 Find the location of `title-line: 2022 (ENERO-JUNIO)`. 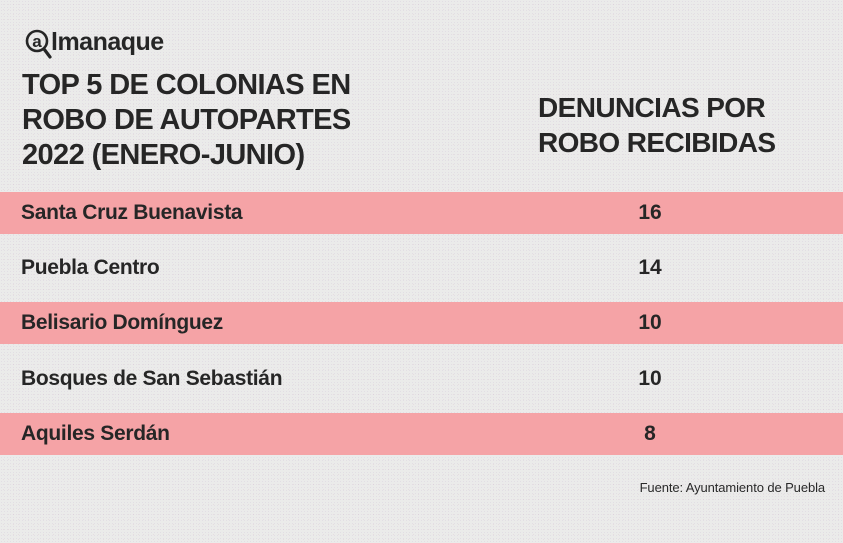

title-line: 2022 (ENERO-JUNIO) is located at coordinates (163, 155).